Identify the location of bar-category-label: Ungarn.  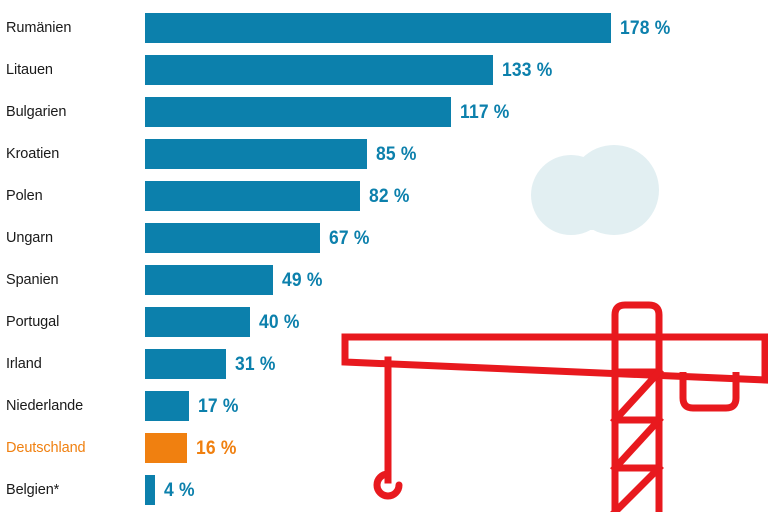
(29, 237).